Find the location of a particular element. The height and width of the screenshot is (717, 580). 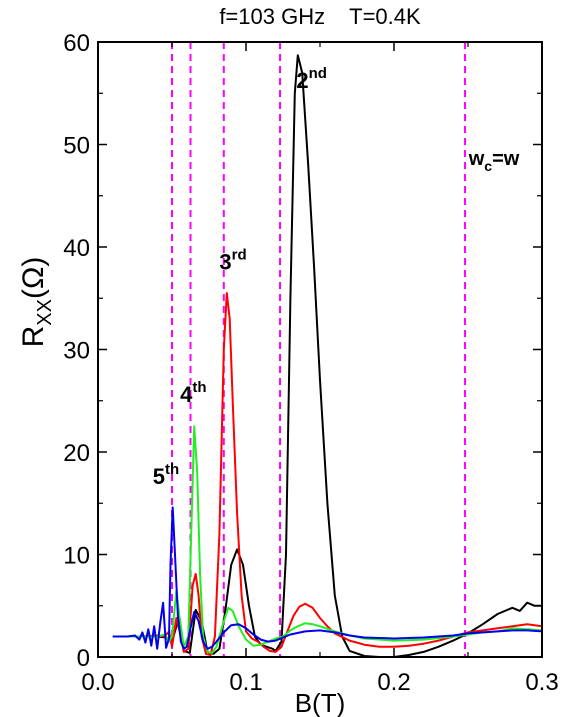

svg-text: RXX(Ω) is located at coordinates (36, 302).